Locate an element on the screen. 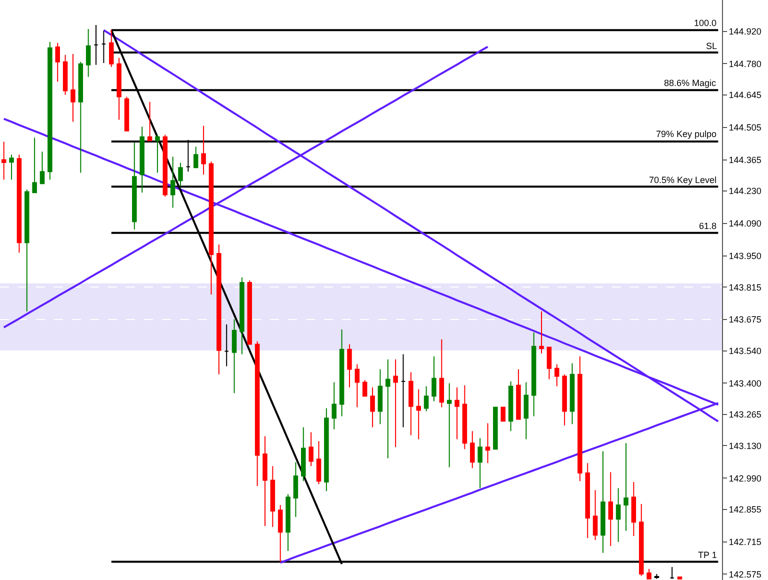  y-tick-label: 143.265 is located at coordinates (745, 415).